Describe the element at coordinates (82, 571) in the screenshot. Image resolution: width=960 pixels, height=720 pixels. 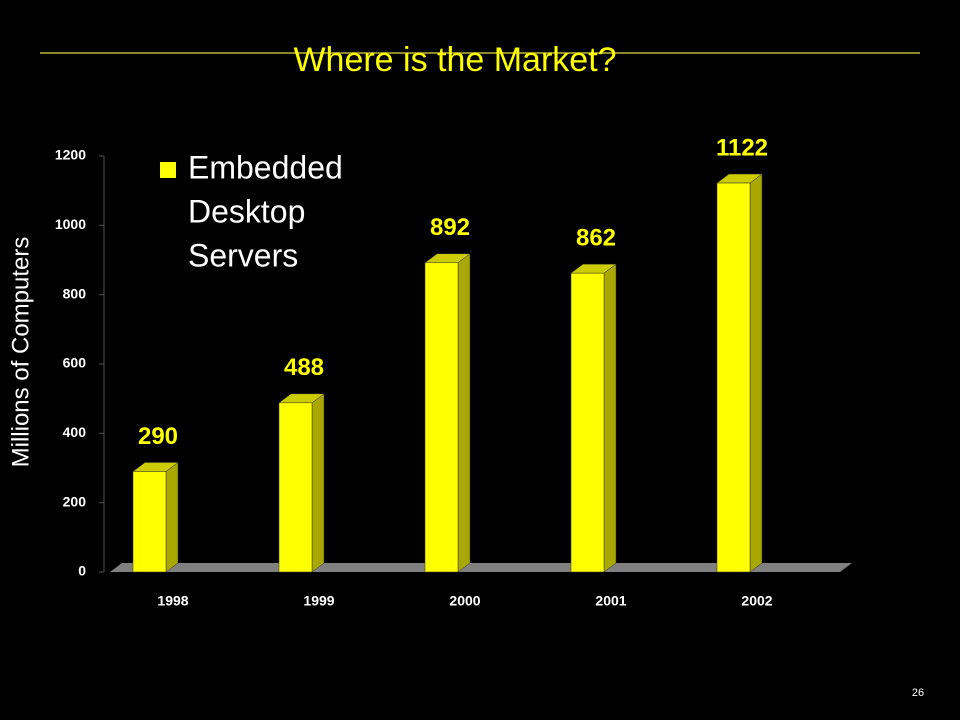
I see `y-tick-label: 0` at that location.